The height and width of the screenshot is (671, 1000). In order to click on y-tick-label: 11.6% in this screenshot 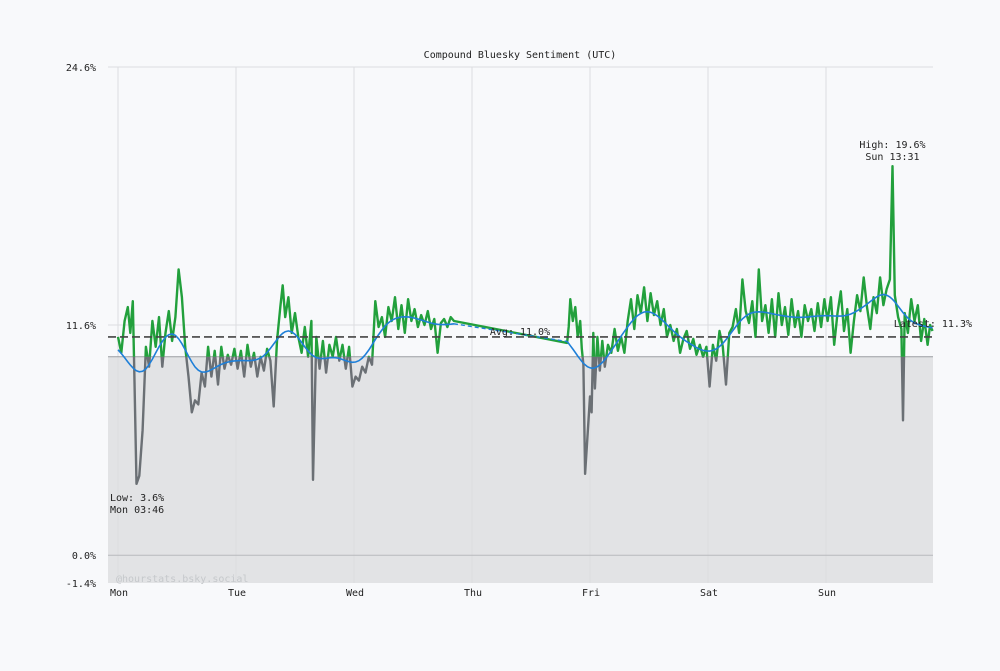, I will do `click(81, 326)`.